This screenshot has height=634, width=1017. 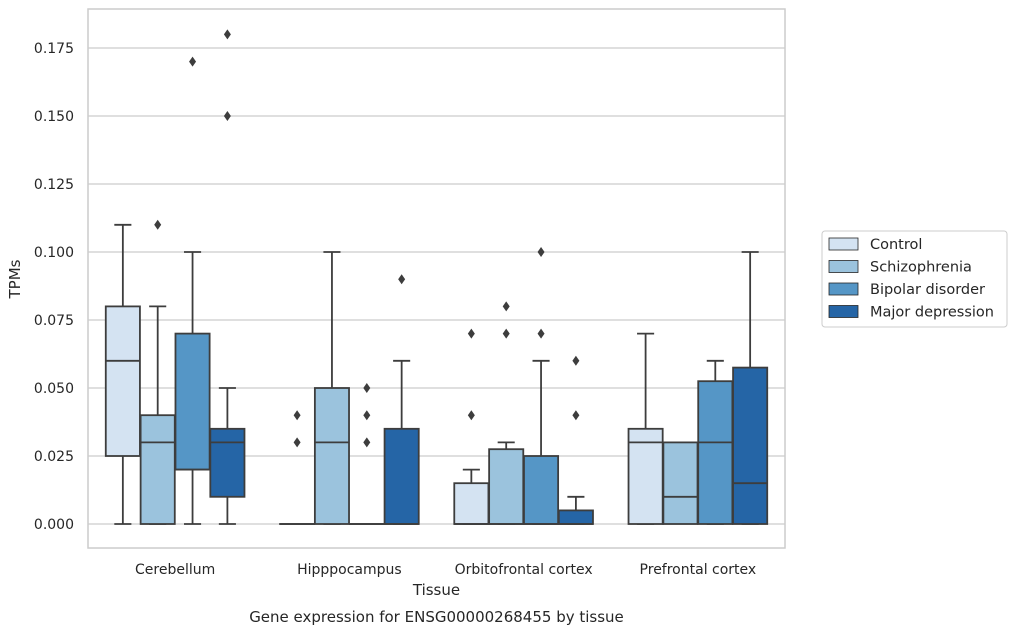 What do you see at coordinates (54, 525) in the screenshot?
I see `y-tick-label: 0.000` at bounding box center [54, 525].